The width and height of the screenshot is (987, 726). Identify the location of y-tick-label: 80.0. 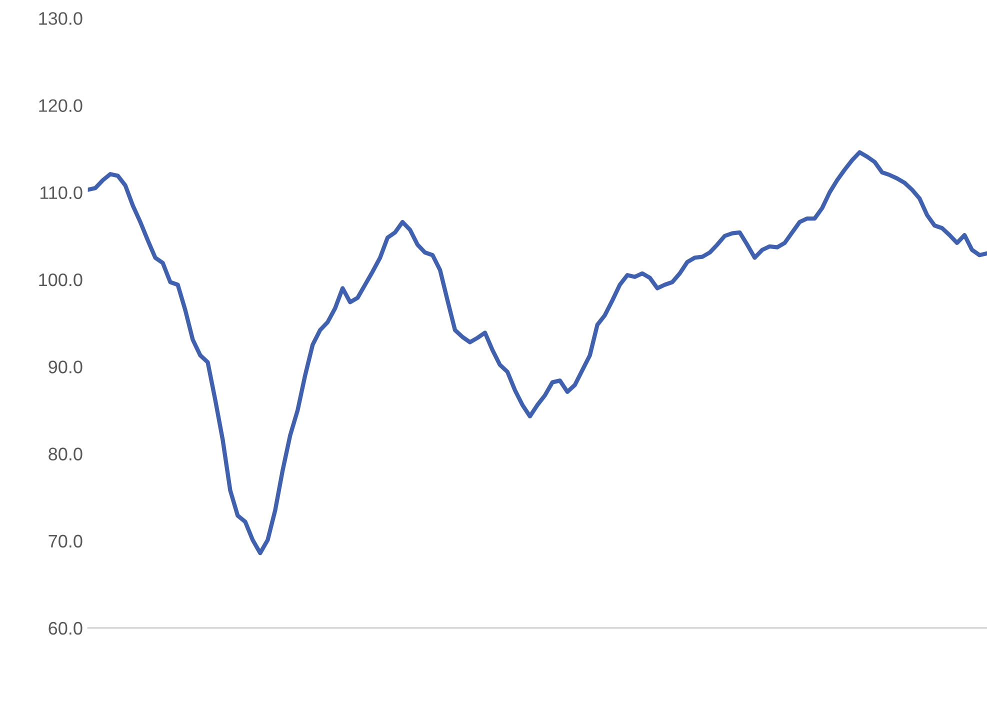
(65, 454).